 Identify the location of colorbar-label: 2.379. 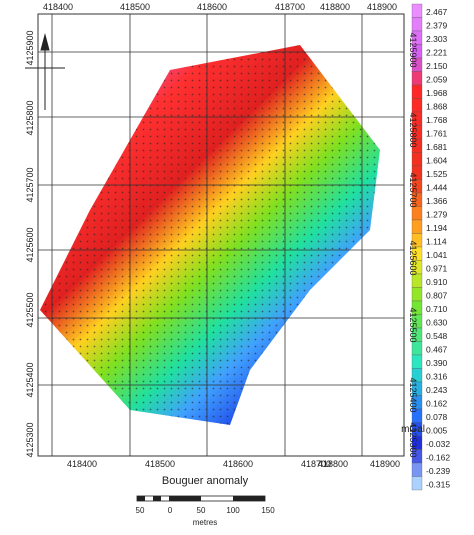
(437, 25).